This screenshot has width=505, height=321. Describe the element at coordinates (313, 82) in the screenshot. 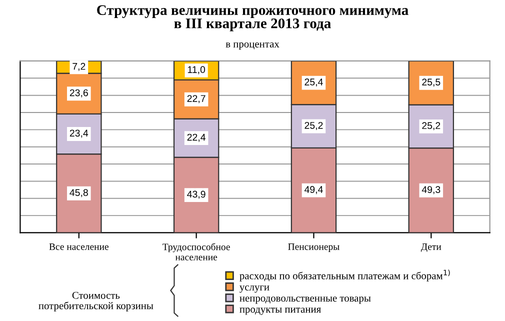

I see `data-label: 25,4` at that location.